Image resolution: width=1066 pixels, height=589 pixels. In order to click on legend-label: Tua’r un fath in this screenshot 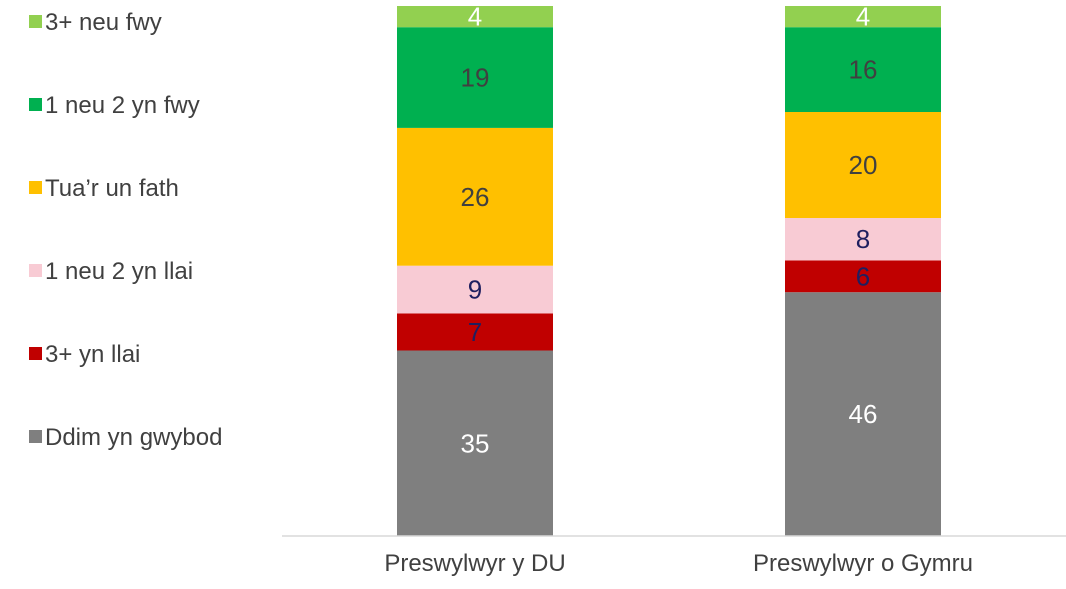, I will do `click(112, 188)`.